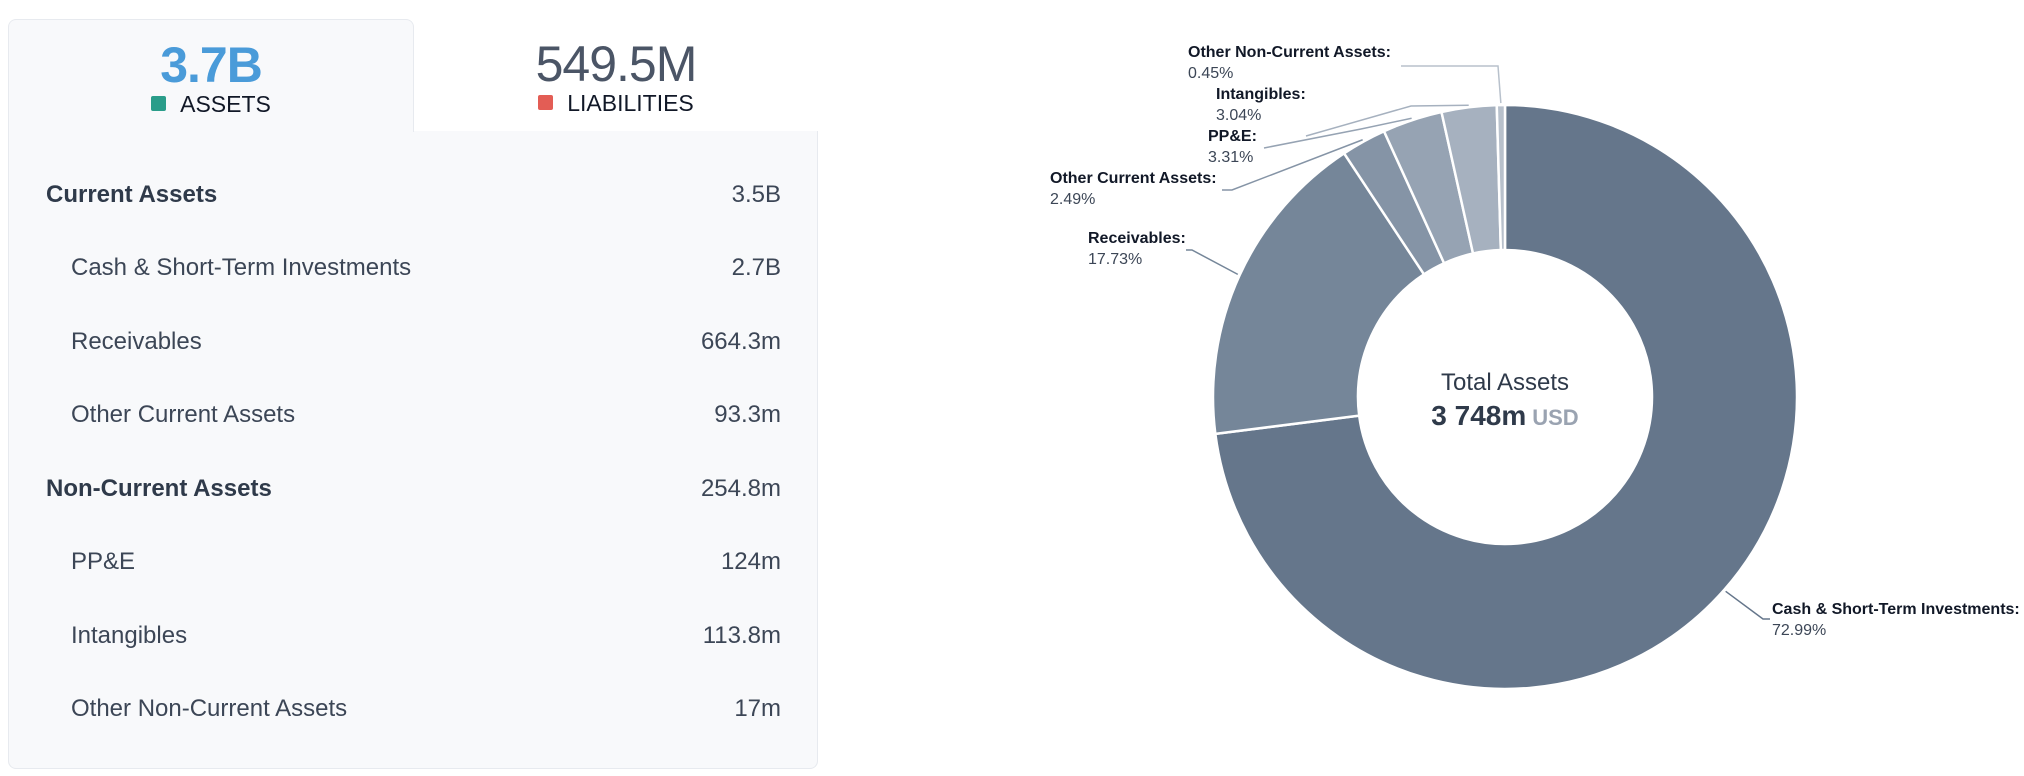 The width and height of the screenshot is (2024, 776). I want to click on row-label: Non-Current Assets, so click(159, 488).